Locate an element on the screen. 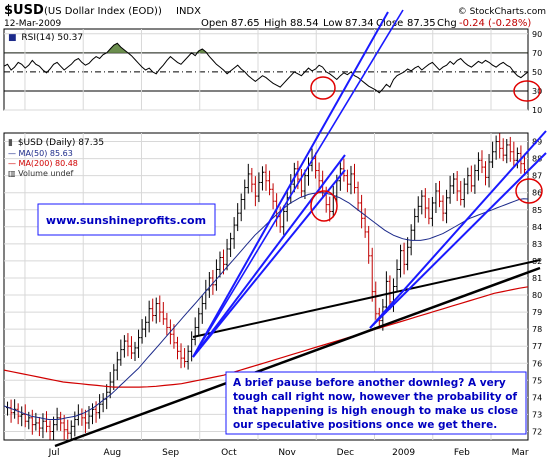  black-trendline-upper is located at coordinates (366, 298).